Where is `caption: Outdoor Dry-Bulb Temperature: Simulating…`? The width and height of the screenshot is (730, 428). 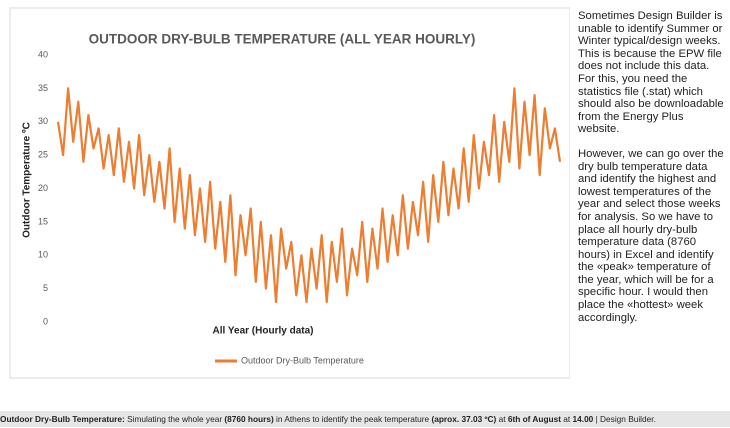 caption: Outdoor Dry-Bulb Temperature: Simulating… is located at coordinates (365, 419).